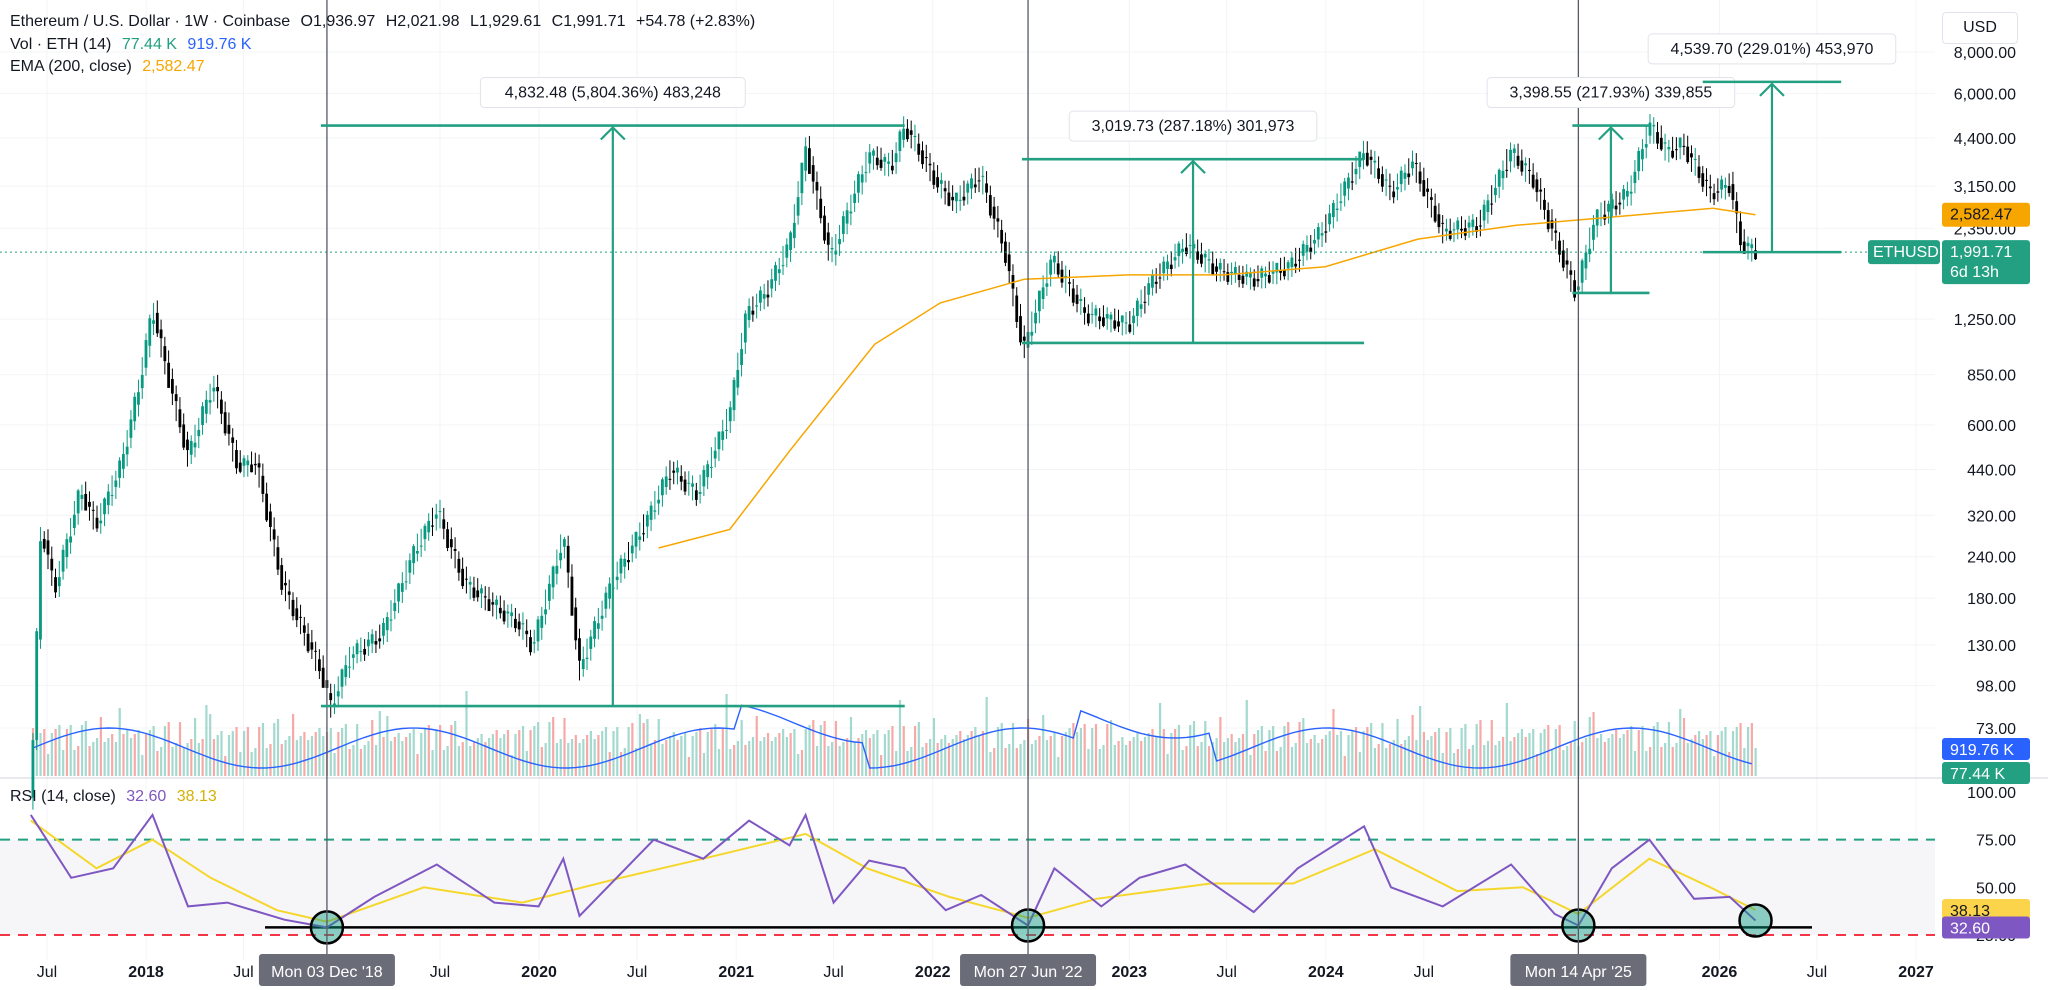 The width and height of the screenshot is (2048, 990). Describe the element at coordinates (1611, 186) in the screenshot. I see `measure-tool: 3,398.55 (217.93%) 339,855` at that location.